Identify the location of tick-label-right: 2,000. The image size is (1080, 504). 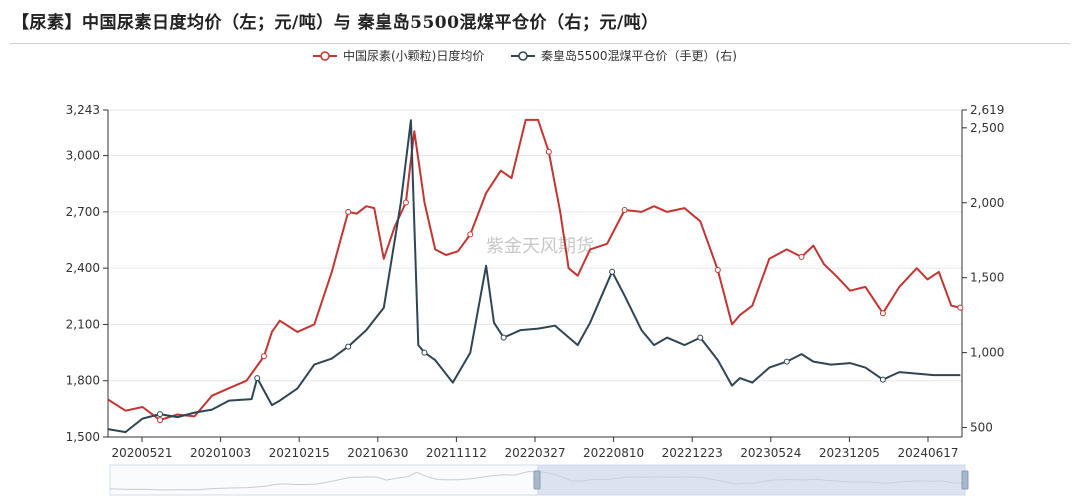
(987, 203).